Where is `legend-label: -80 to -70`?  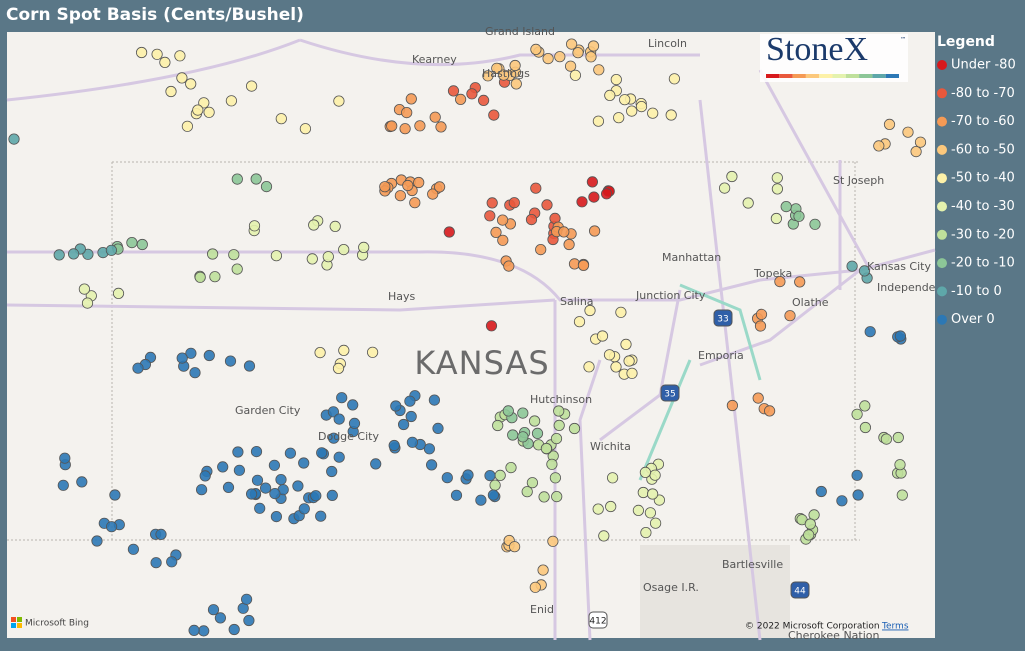 legend-label: -80 to -70 is located at coordinates (983, 93).